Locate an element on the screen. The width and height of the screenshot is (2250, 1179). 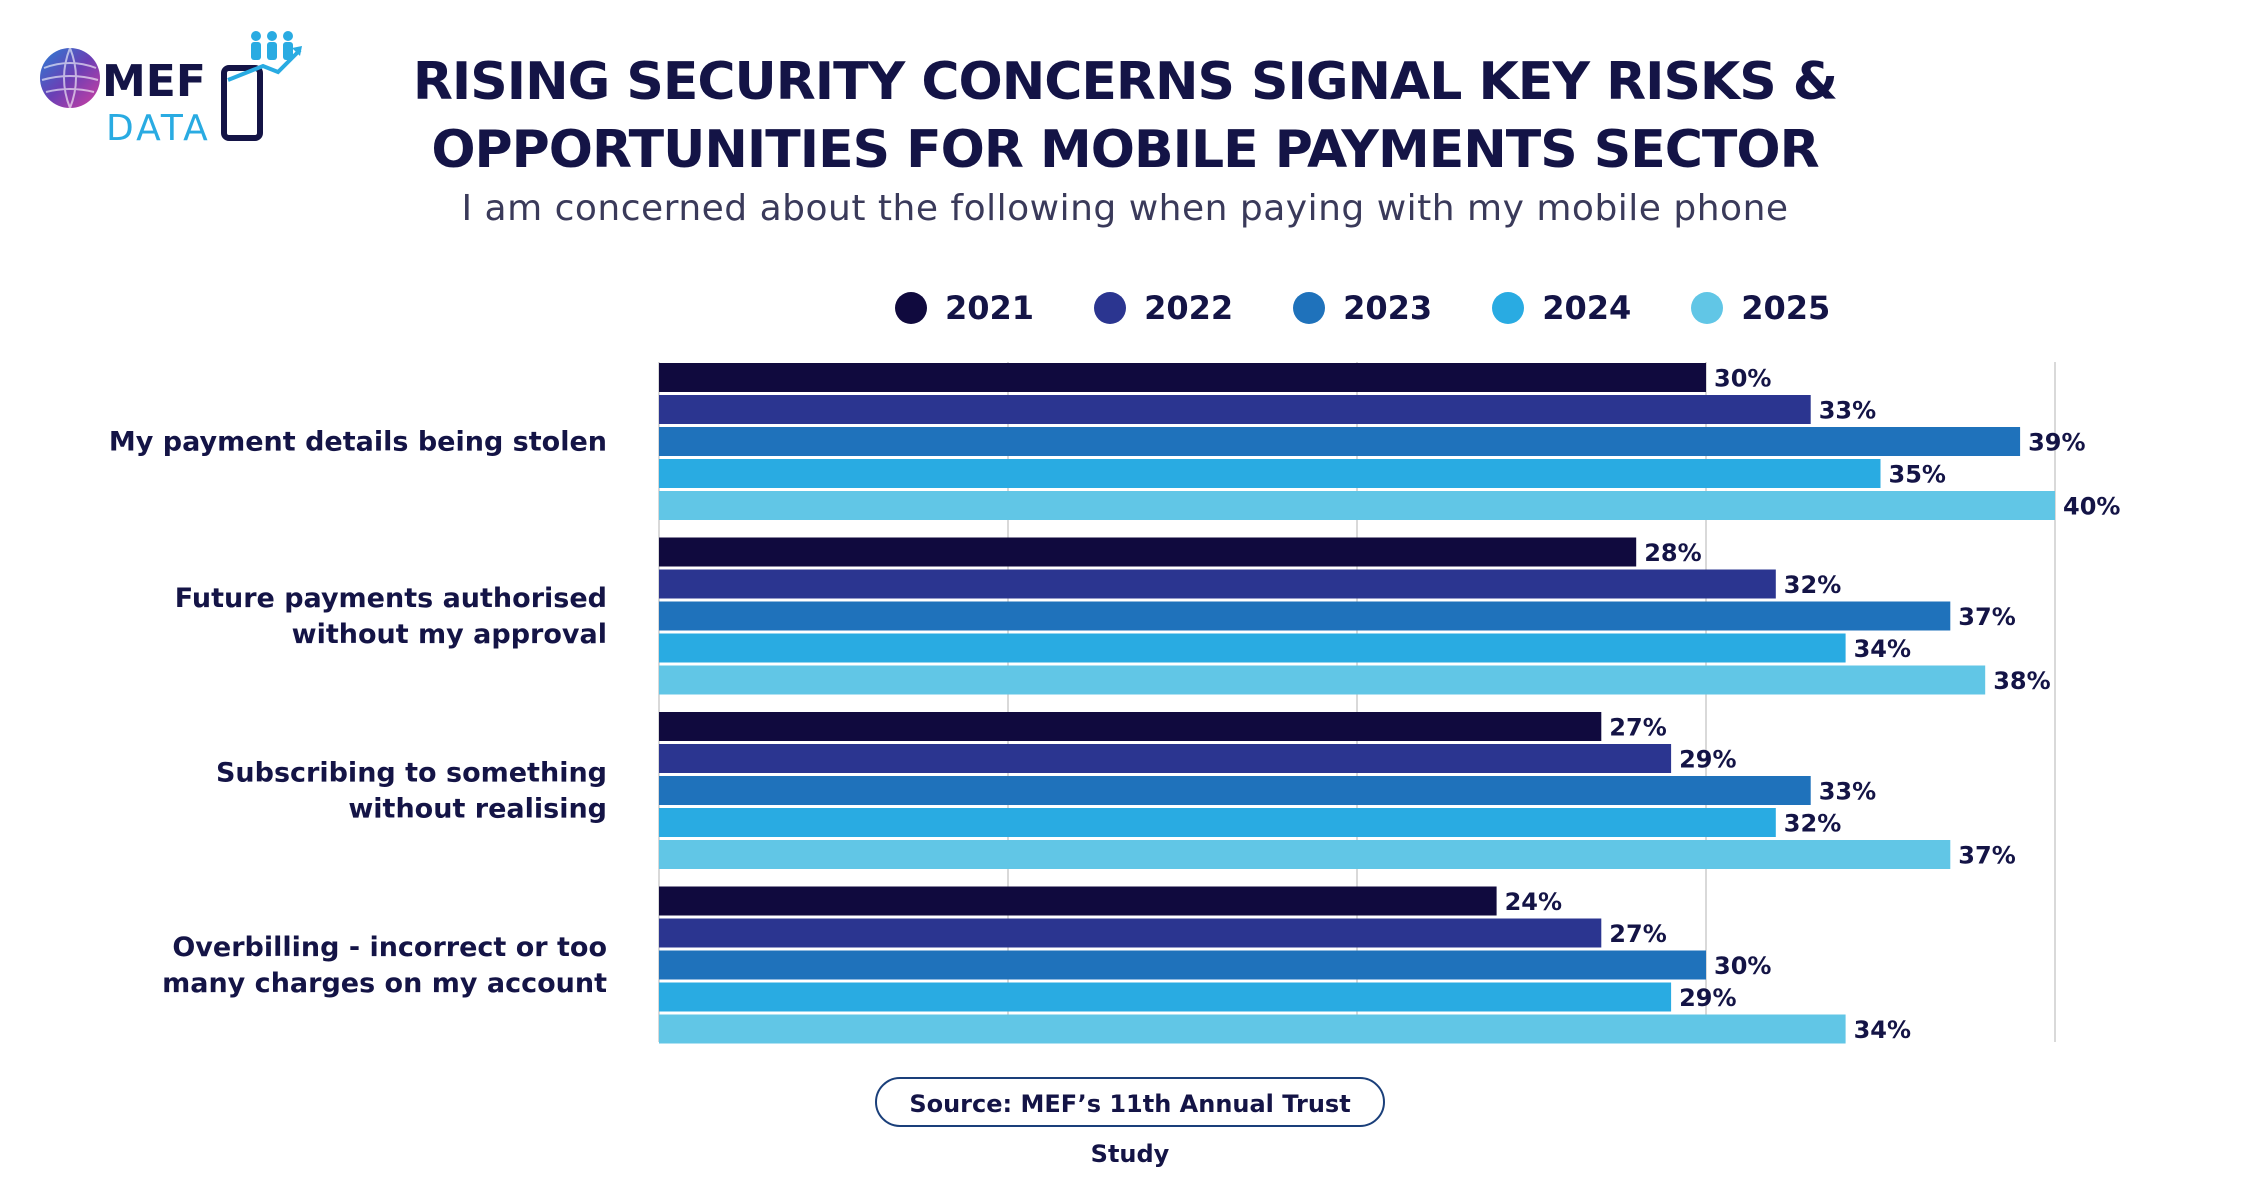
legend-swatch-2023 is located at coordinates (1309, 308).